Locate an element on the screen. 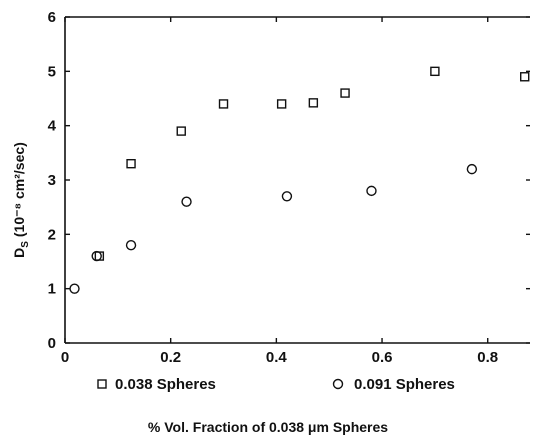  legend-label-series-1: 0.038 Spheres is located at coordinates (165, 384).